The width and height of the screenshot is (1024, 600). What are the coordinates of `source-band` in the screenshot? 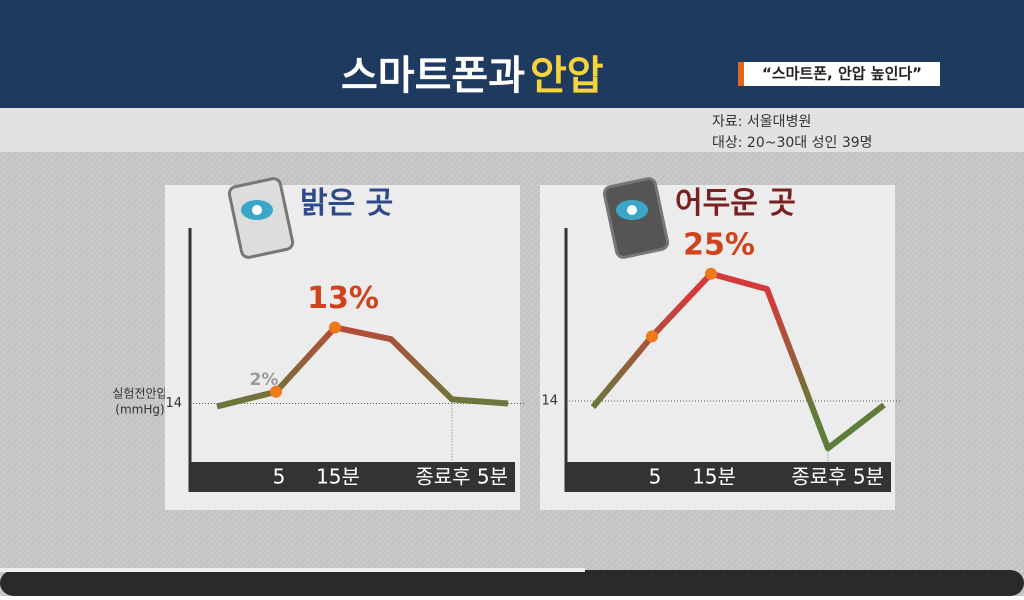 It's located at (512, 130).